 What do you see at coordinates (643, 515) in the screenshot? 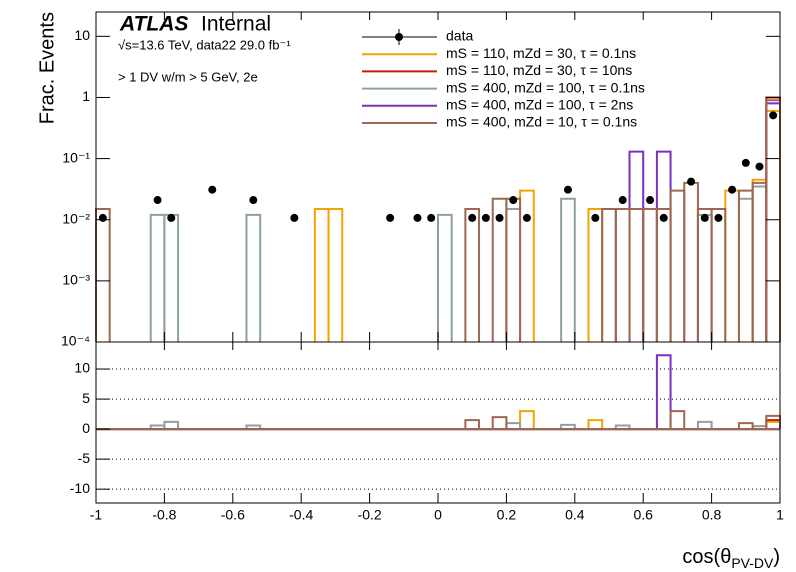
I see `x-tick-label: 0.6` at bounding box center [643, 515].